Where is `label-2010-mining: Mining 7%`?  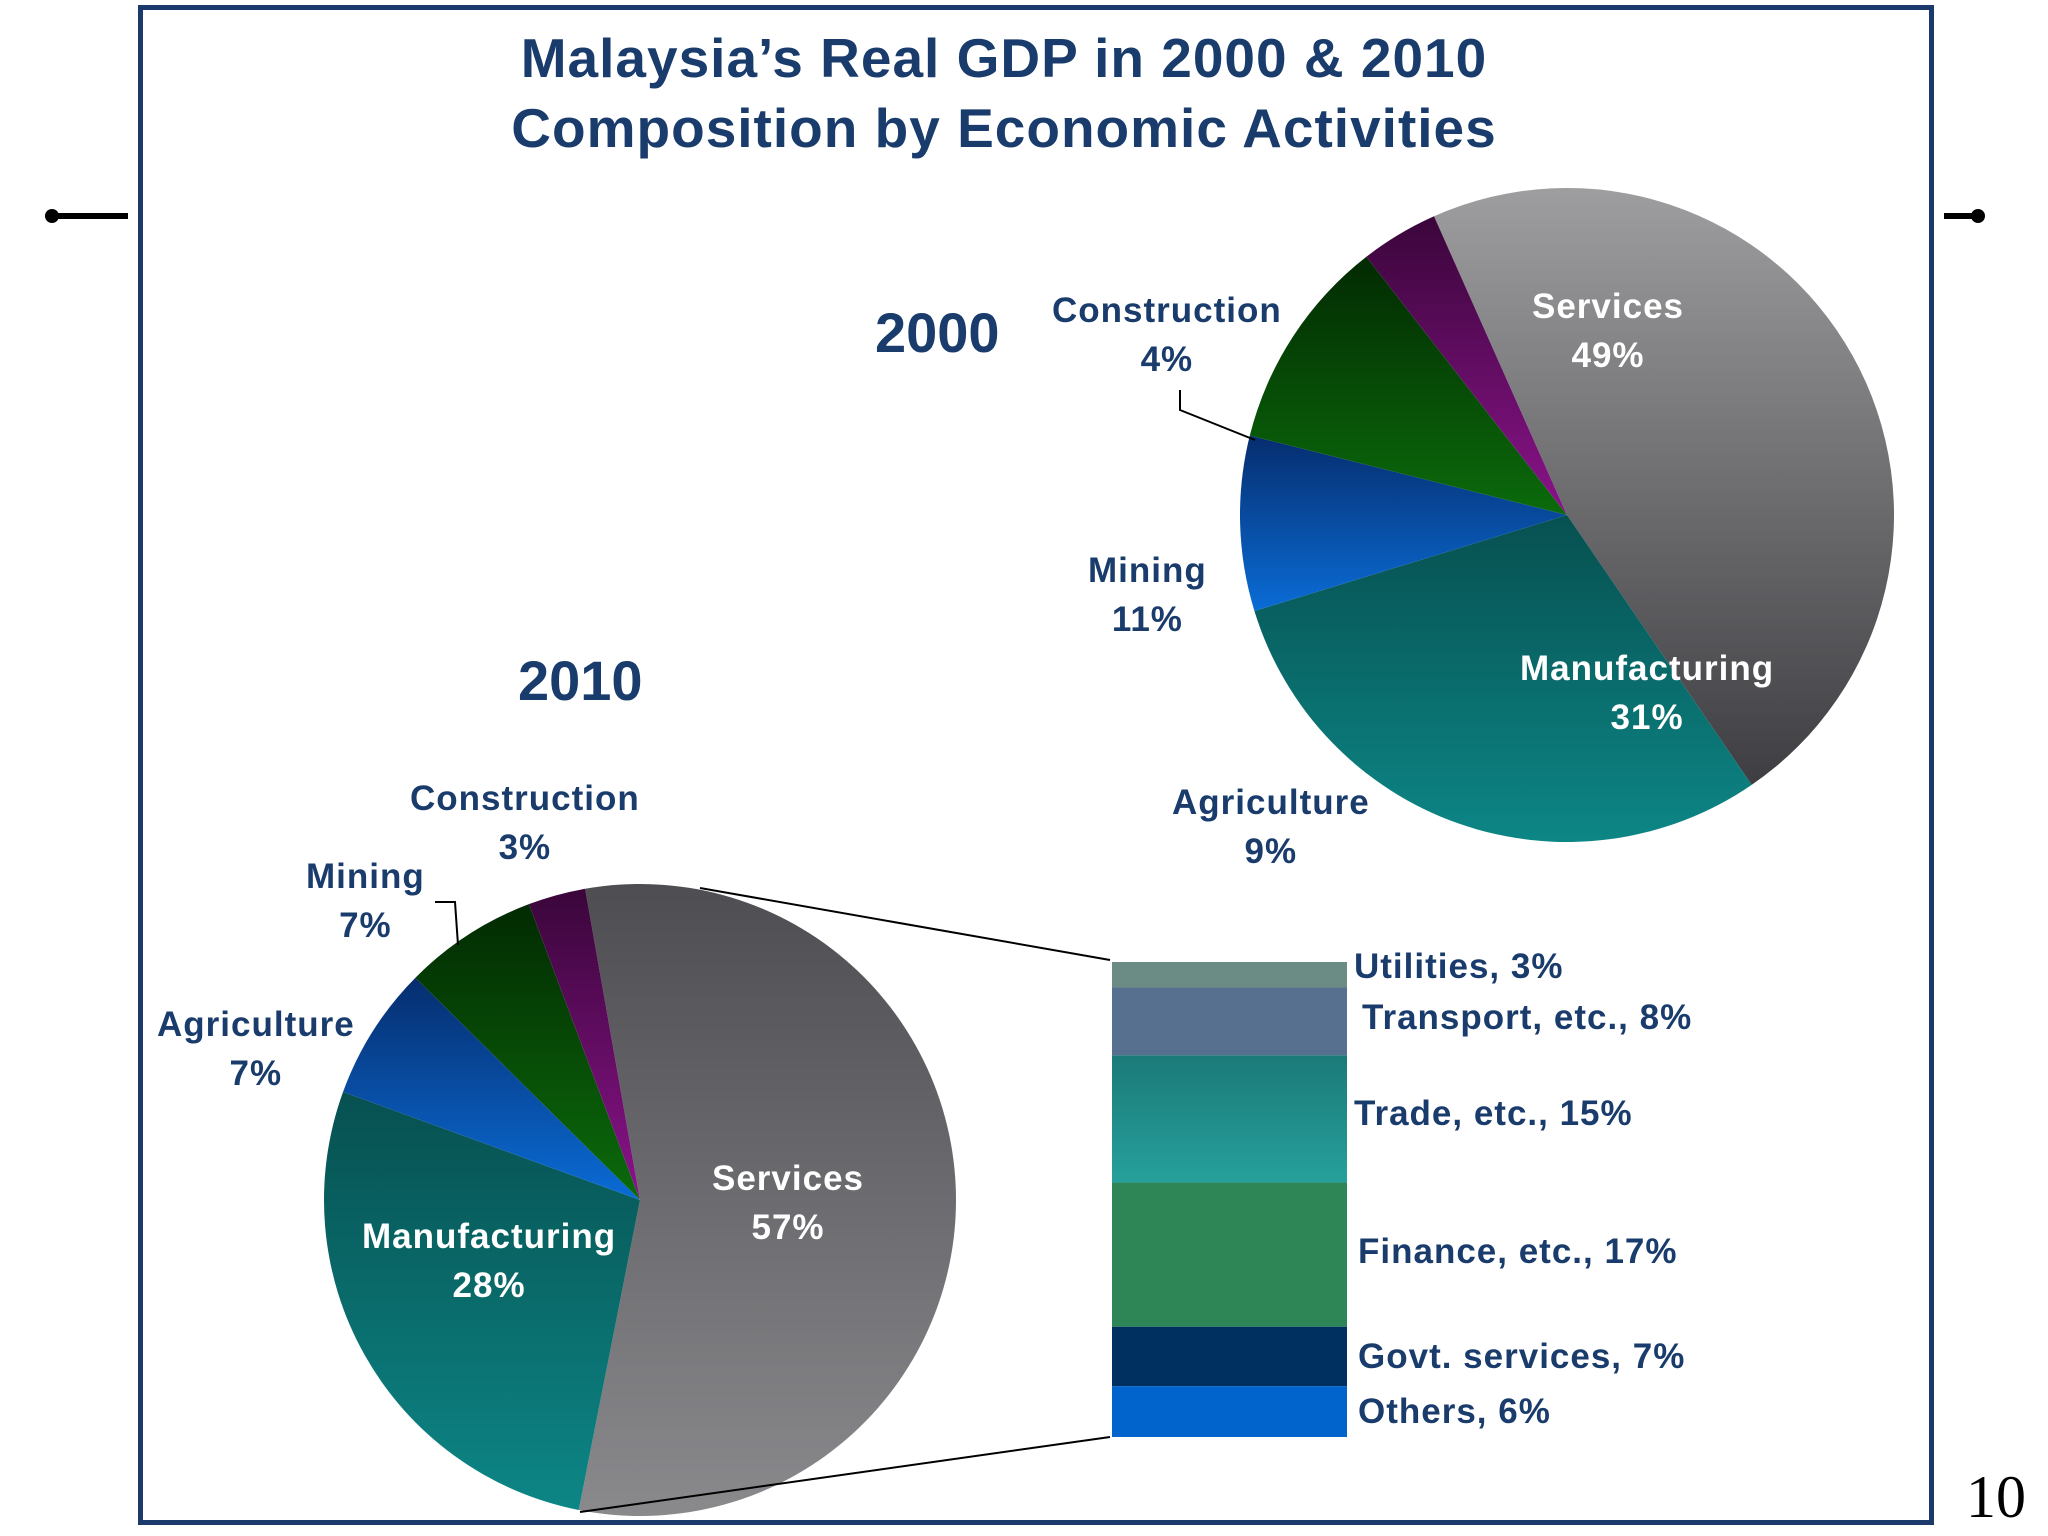
label-2010-mining: Mining 7% is located at coordinates (365, 901).